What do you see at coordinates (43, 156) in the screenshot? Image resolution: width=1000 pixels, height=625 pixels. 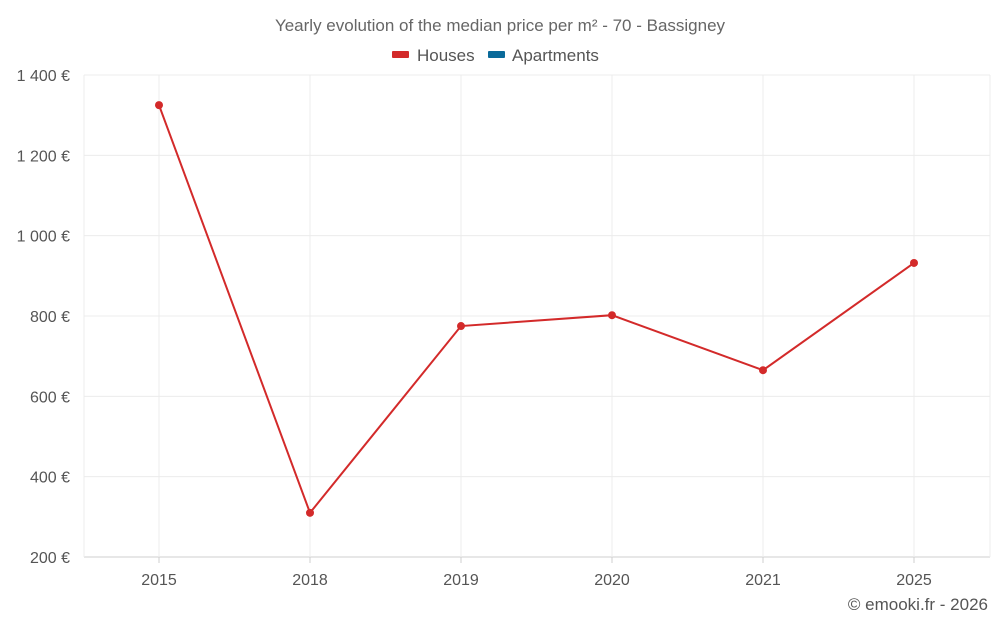 I see `y-tick-label: 1 200 €` at bounding box center [43, 156].